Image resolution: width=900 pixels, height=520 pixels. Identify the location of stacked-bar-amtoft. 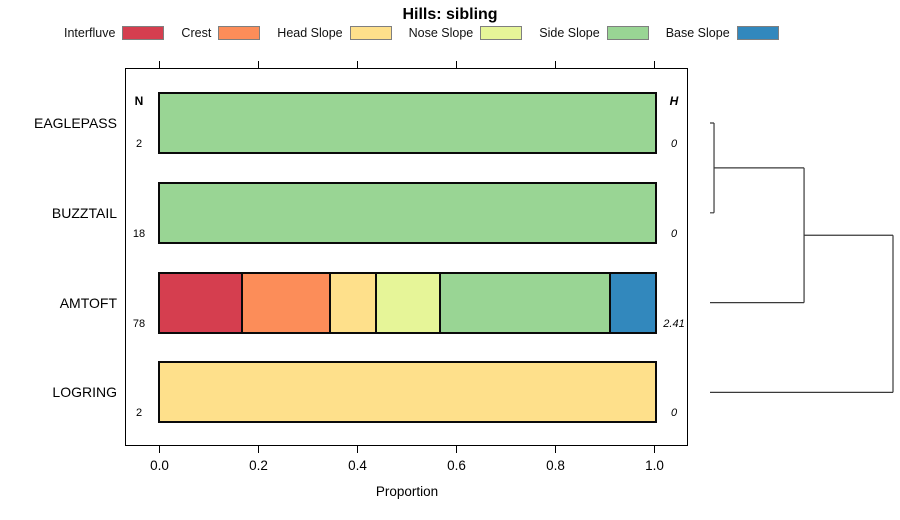
(407, 302).